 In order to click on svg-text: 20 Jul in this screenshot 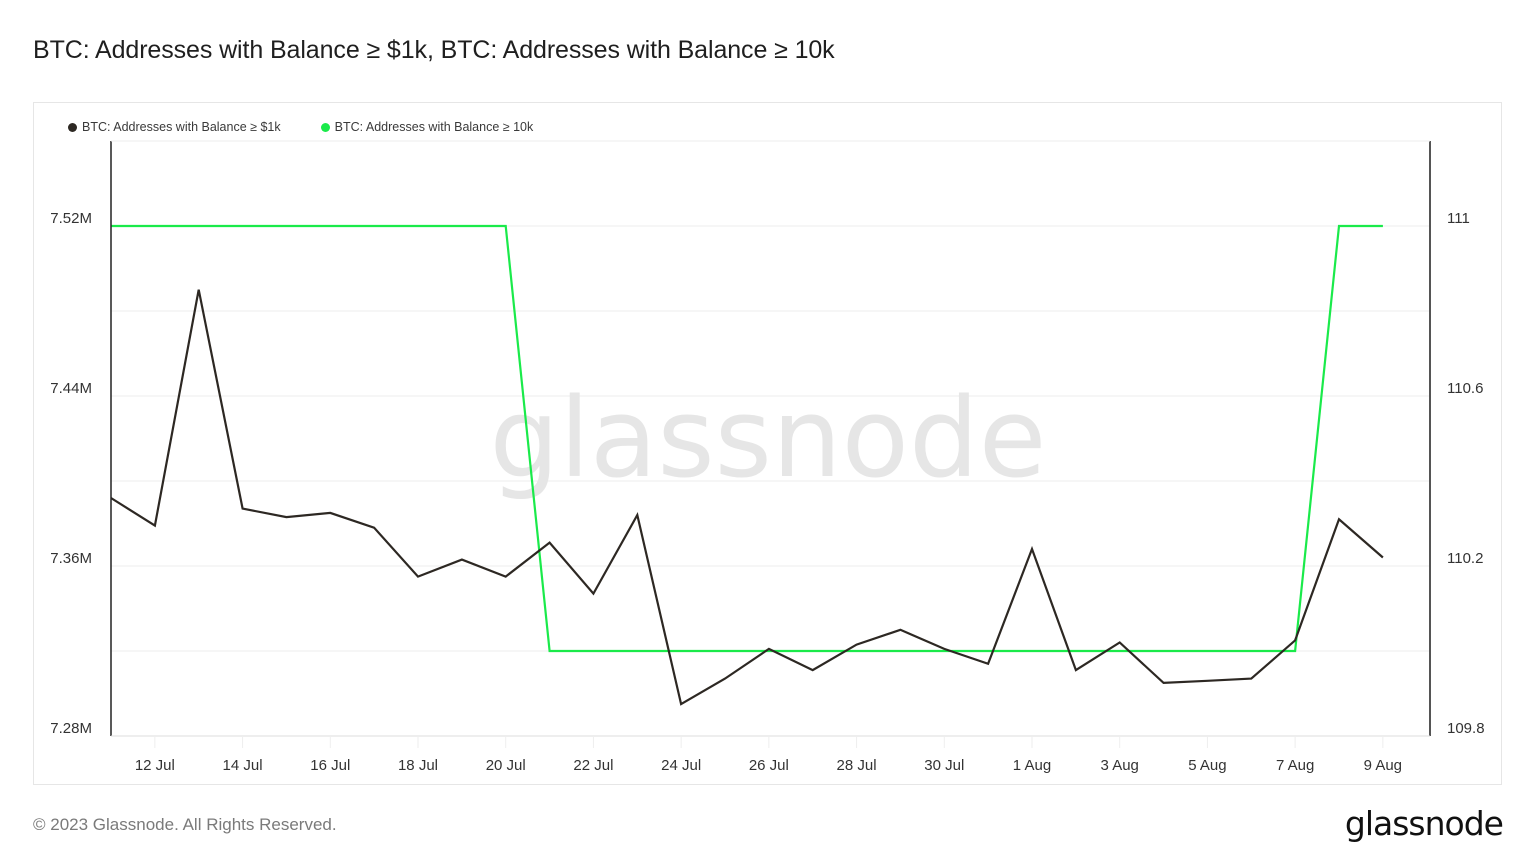, I will do `click(506, 765)`.